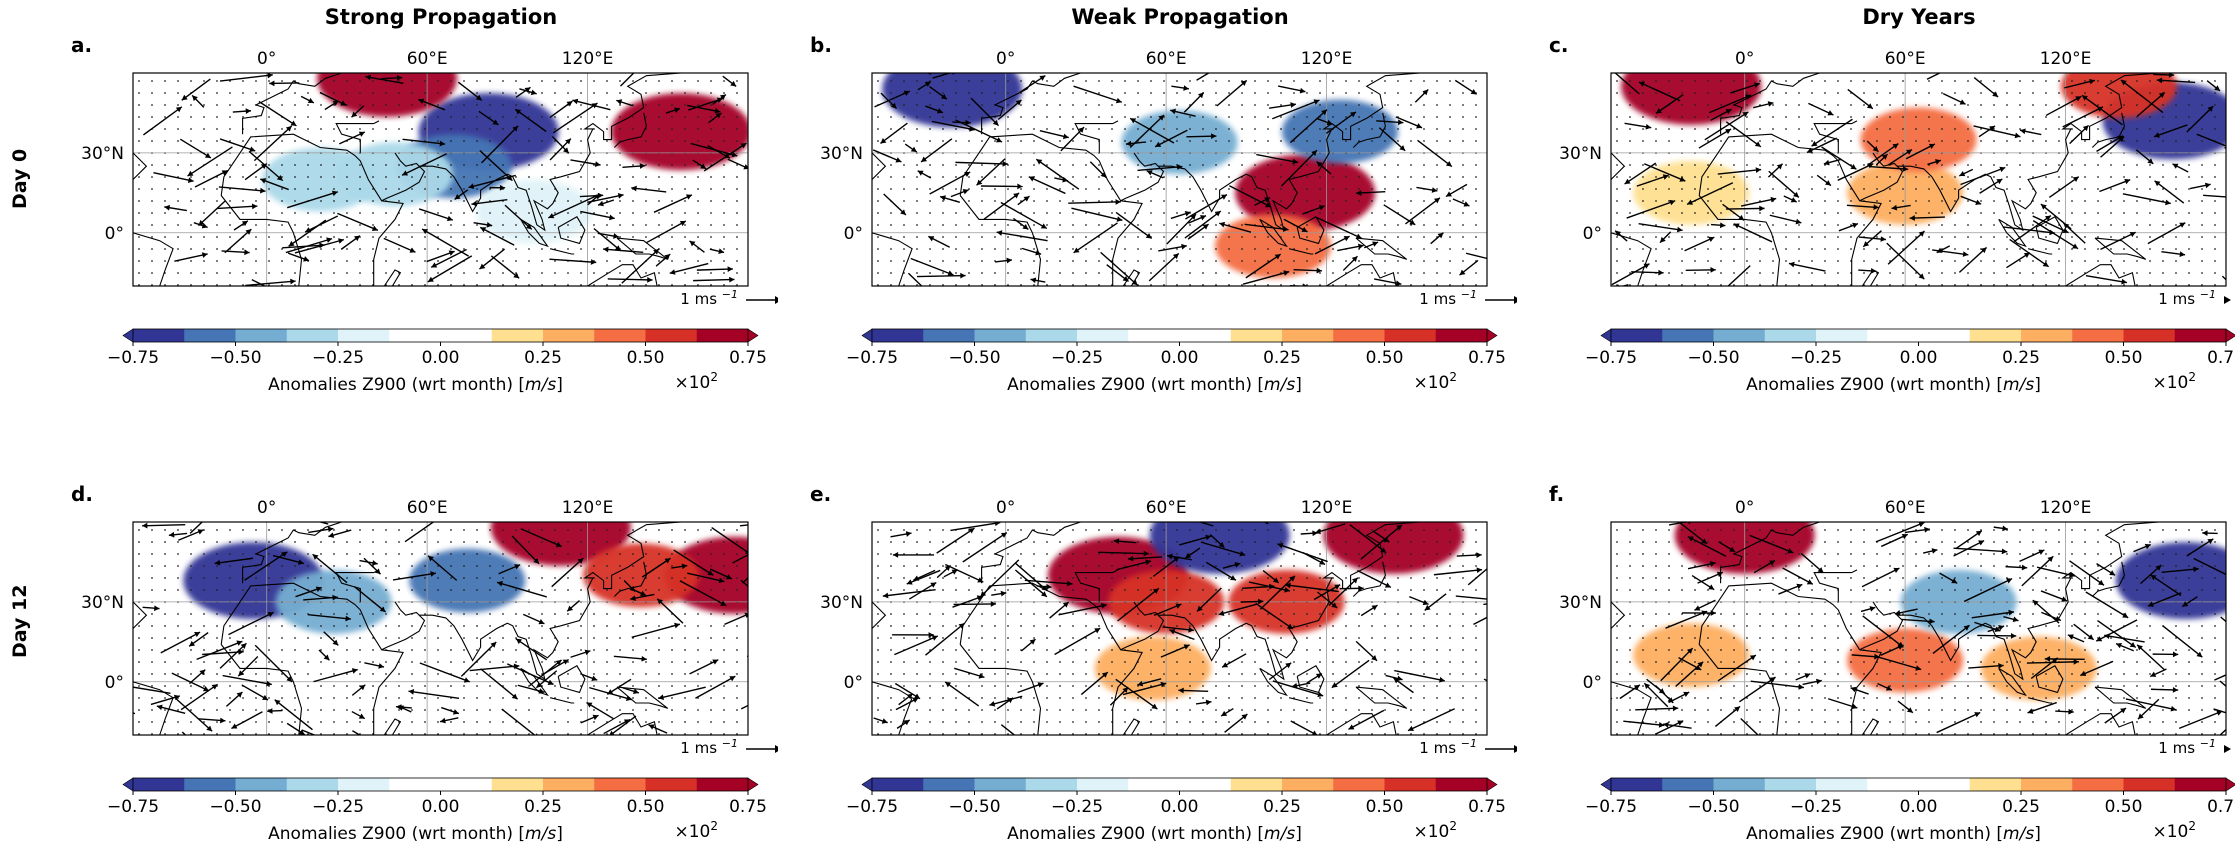 The image size is (2235, 849). I want to click on anomaly-patch, so click(387, 95).